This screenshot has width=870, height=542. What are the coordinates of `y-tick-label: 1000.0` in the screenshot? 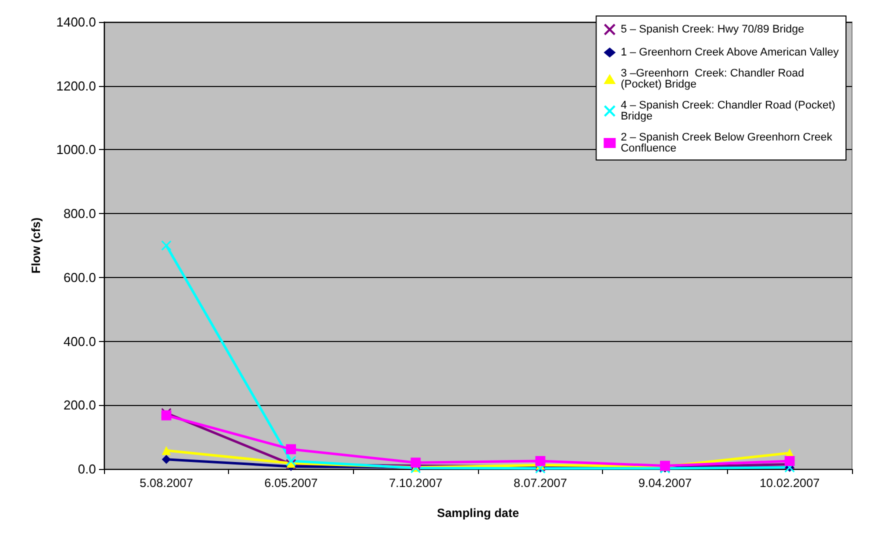 It's located at (76, 150).